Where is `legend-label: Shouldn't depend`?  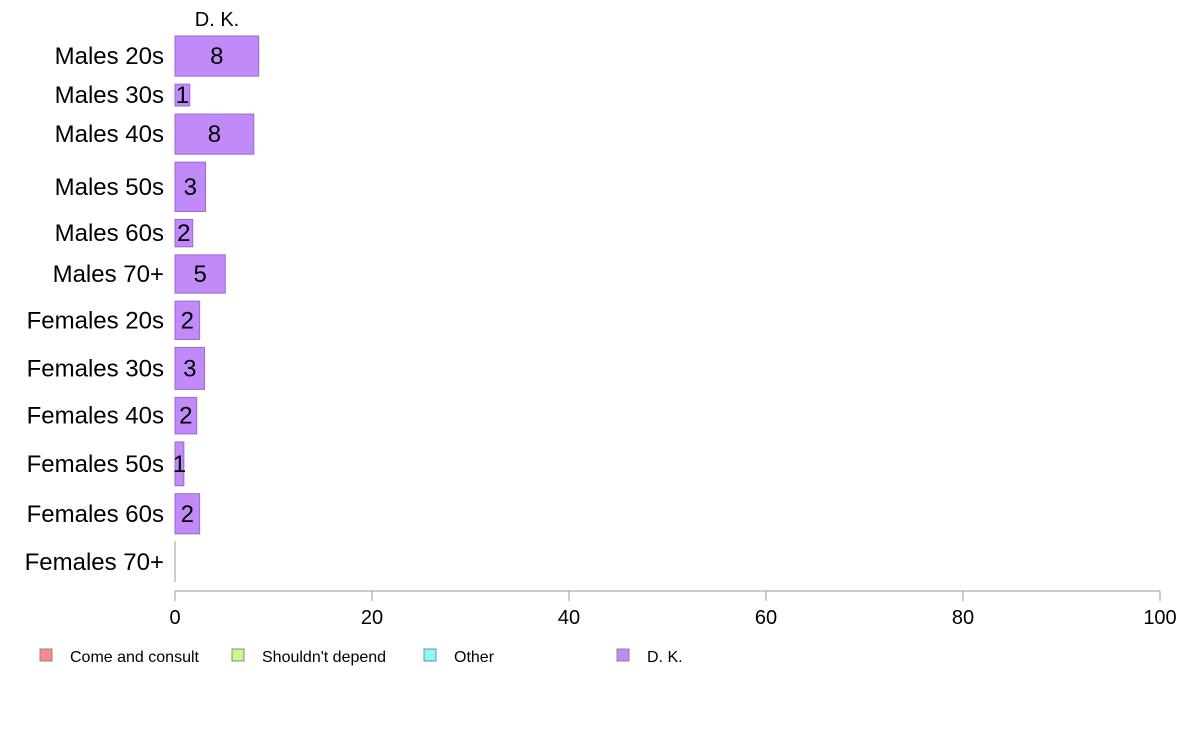 legend-label: Shouldn't depend is located at coordinates (324, 657).